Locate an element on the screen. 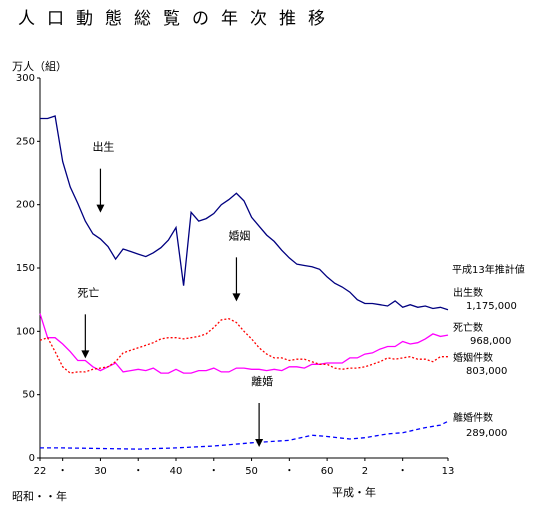 This screenshot has height=516, width=549. end-label-value: 1,175,000 is located at coordinates (491, 306).